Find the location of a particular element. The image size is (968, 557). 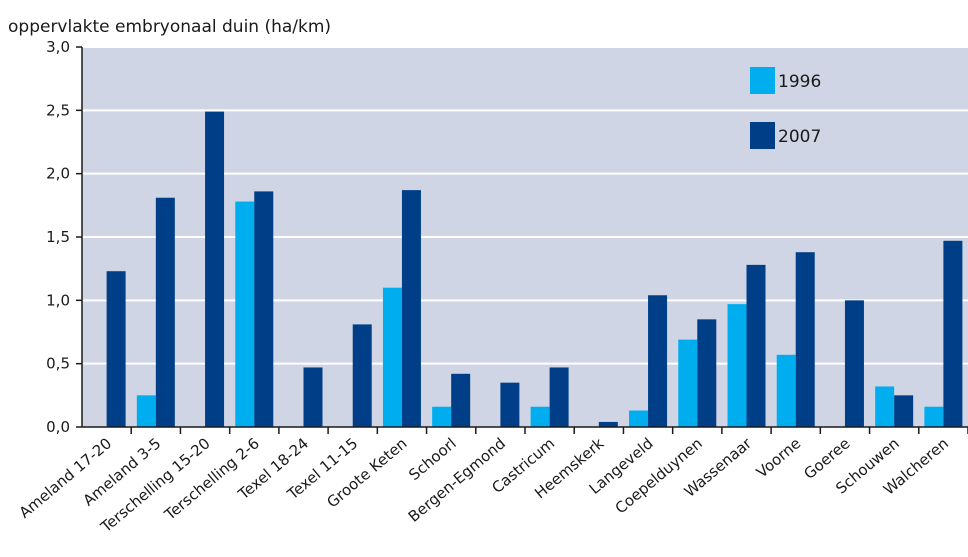

y-axis-label: oppervlakte embryonaal duin (ha/km) is located at coordinates (169, 27).